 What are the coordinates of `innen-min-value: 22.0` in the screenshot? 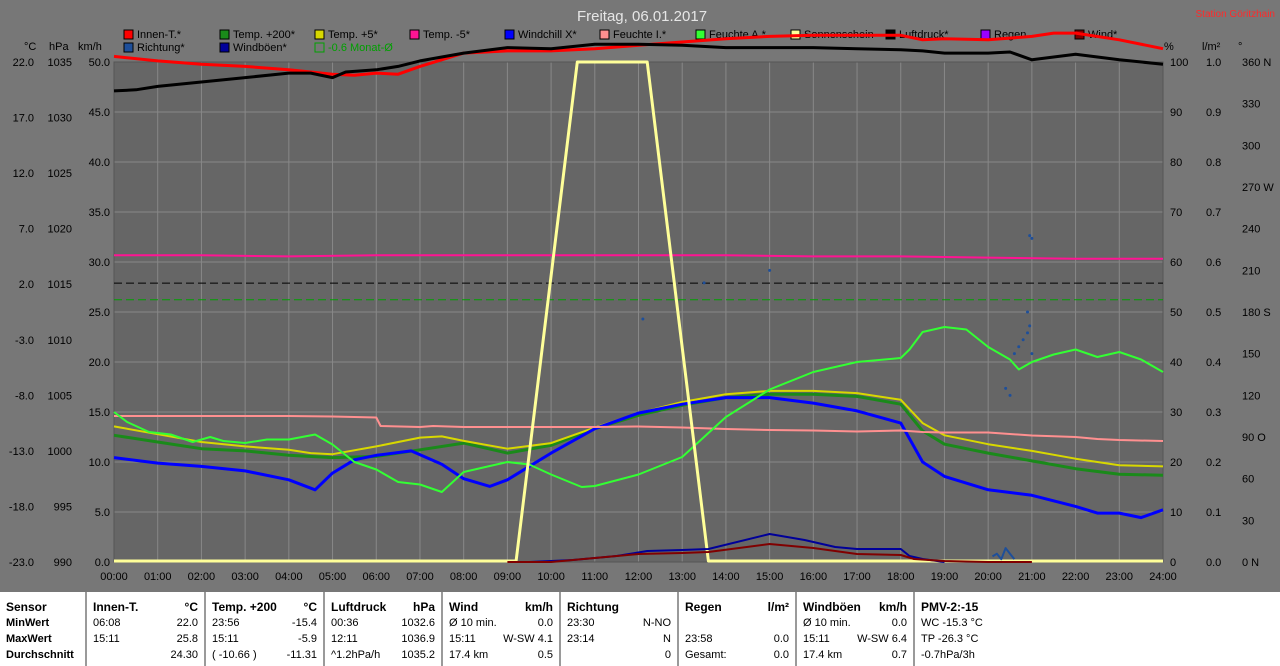 It's located at (187, 623).